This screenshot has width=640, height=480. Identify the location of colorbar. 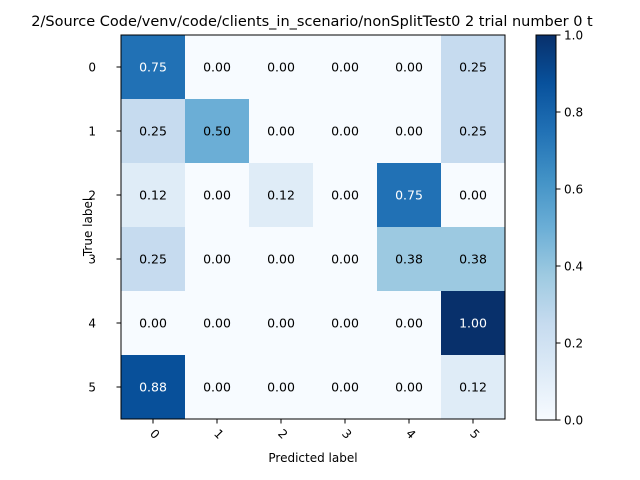
(546, 227).